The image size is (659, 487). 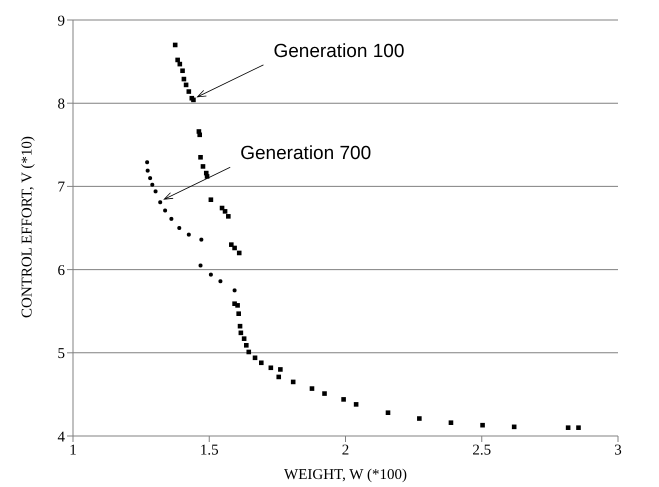 What do you see at coordinates (61, 104) in the screenshot?
I see `y-tick-label: 8` at bounding box center [61, 104].